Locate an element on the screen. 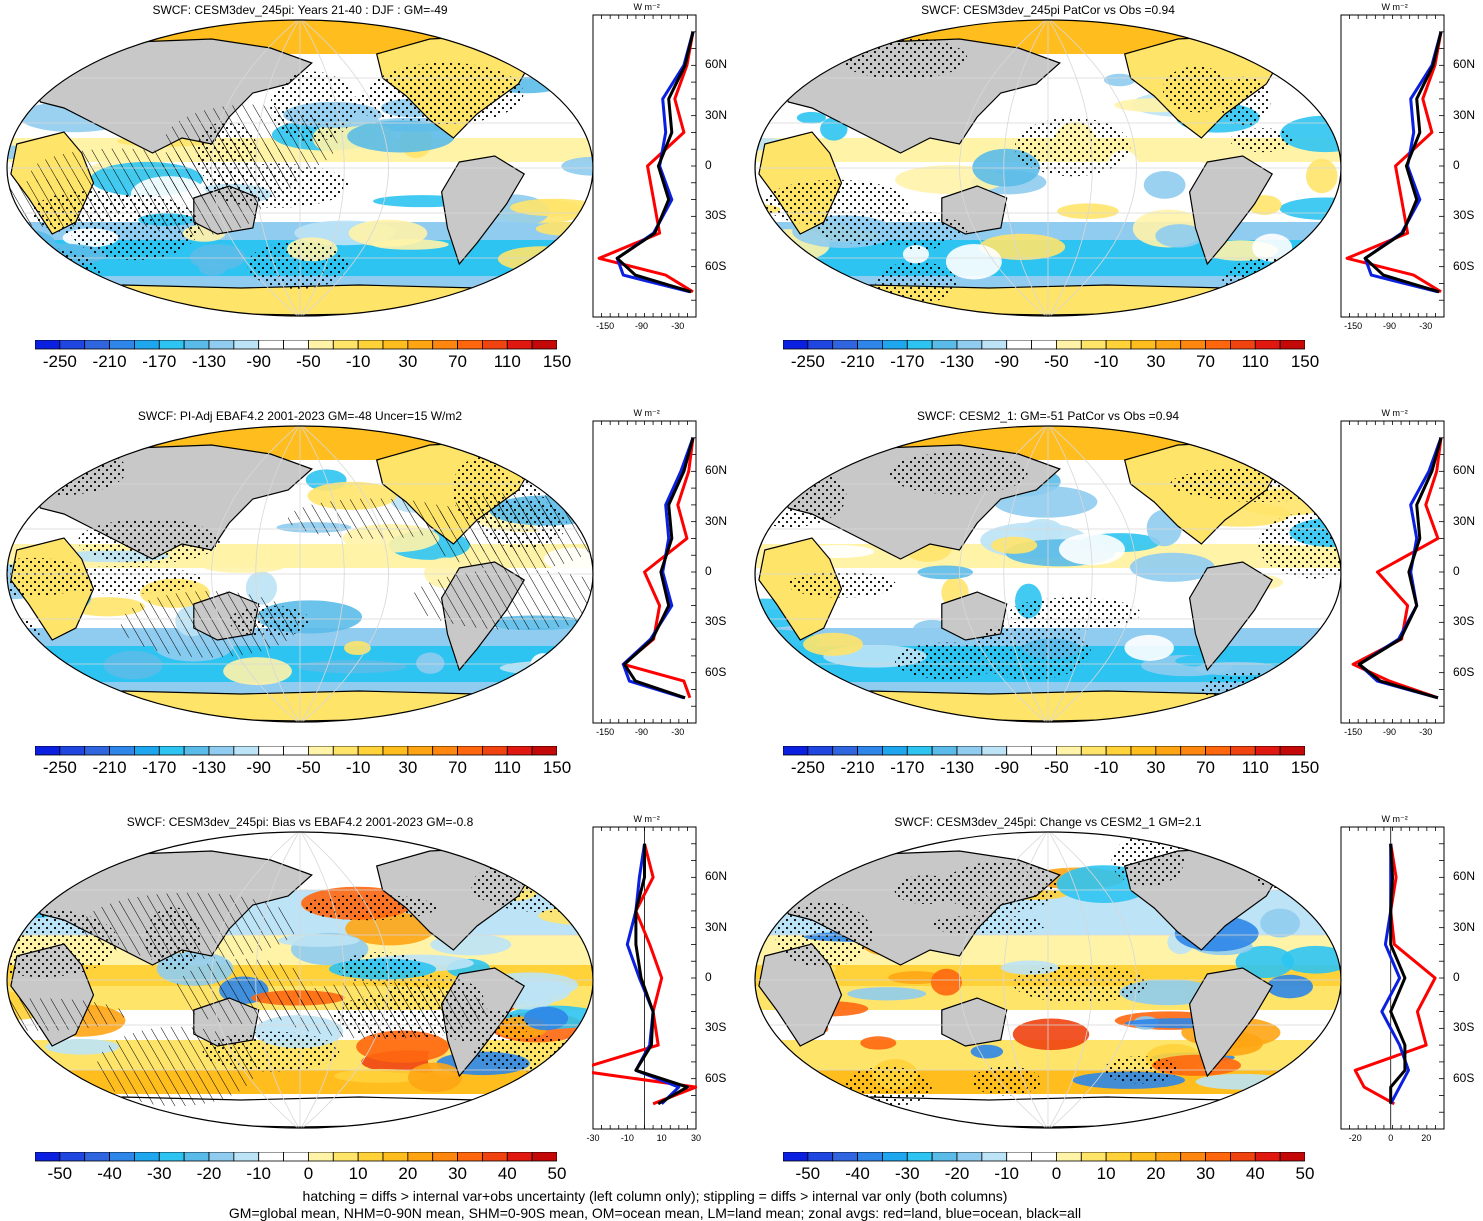 This screenshot has height=1221, width=1483. zonal-x-tick-label: -20 is located at coordinates (1355, 1138).